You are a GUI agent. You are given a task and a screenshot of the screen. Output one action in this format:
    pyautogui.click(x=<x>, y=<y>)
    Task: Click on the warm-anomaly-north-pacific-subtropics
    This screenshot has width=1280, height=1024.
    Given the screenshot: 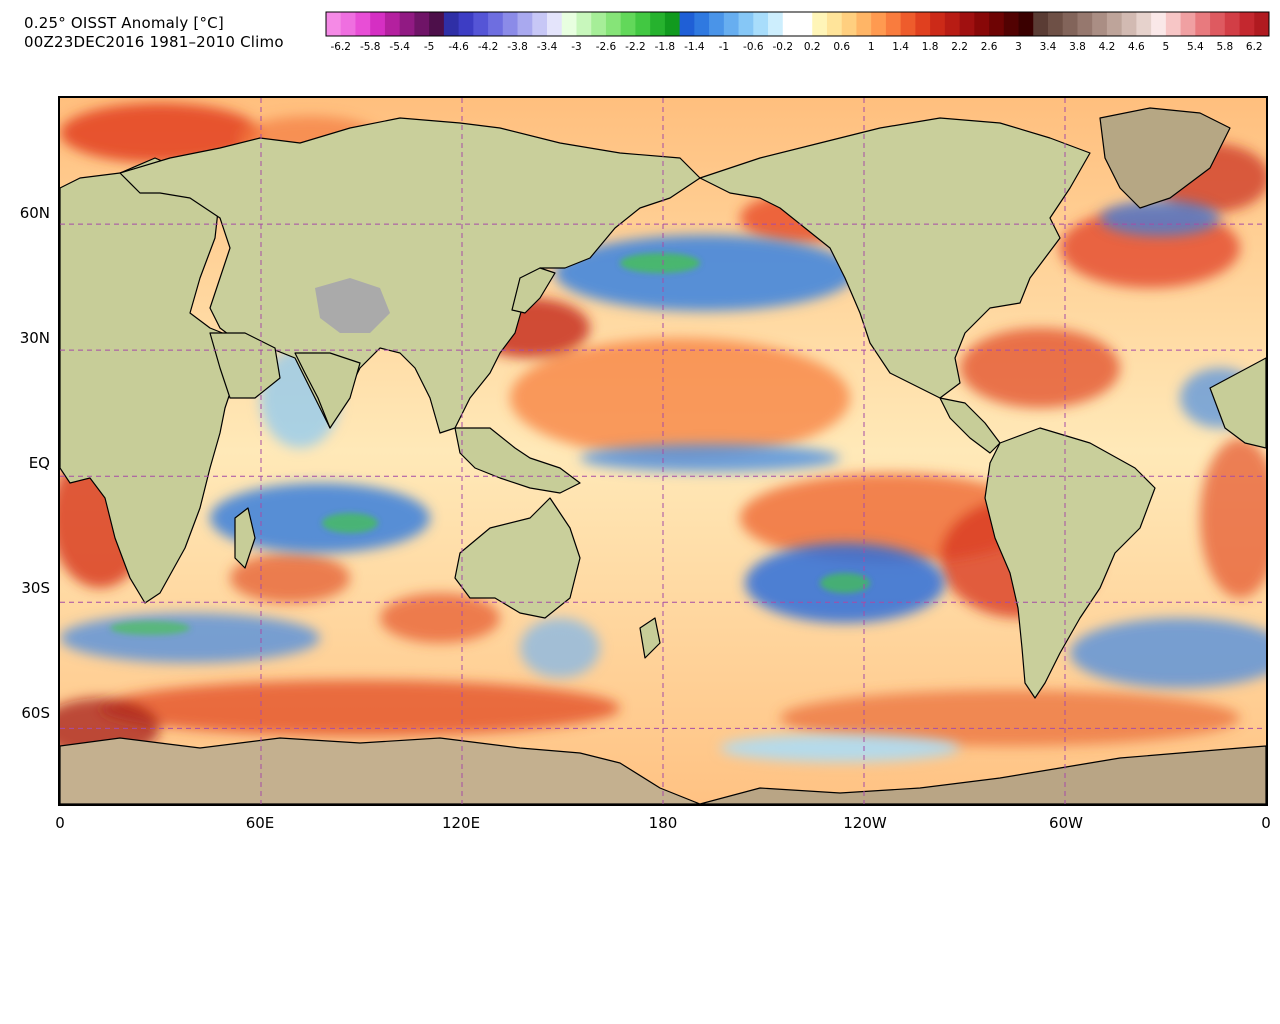 What is the action you would take?
    pyautogui.click(x=680, y=398)
    